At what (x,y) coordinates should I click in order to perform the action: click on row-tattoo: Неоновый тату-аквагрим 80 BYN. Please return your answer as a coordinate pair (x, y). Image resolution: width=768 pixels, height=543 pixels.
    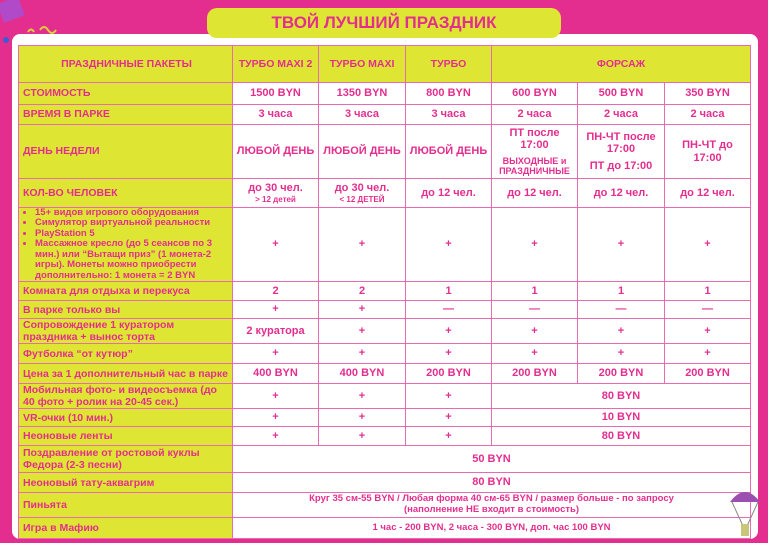
    Looking at the image, I should click on (385, 483).